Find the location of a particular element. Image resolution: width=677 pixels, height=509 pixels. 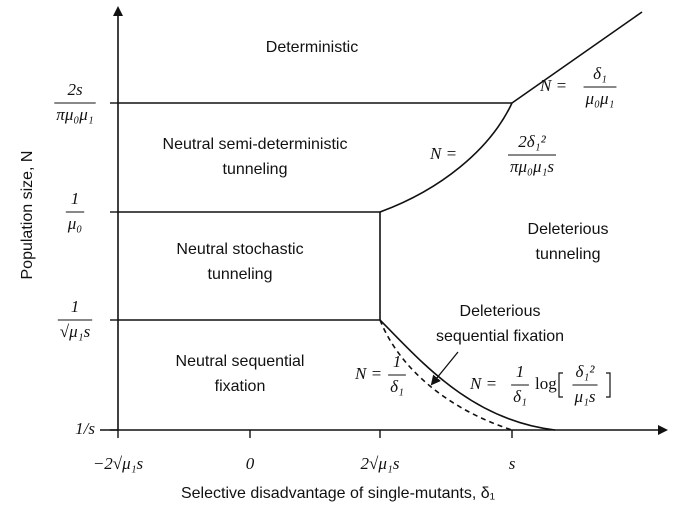

region-label: Deterministic is located at coordinates (312, 47).